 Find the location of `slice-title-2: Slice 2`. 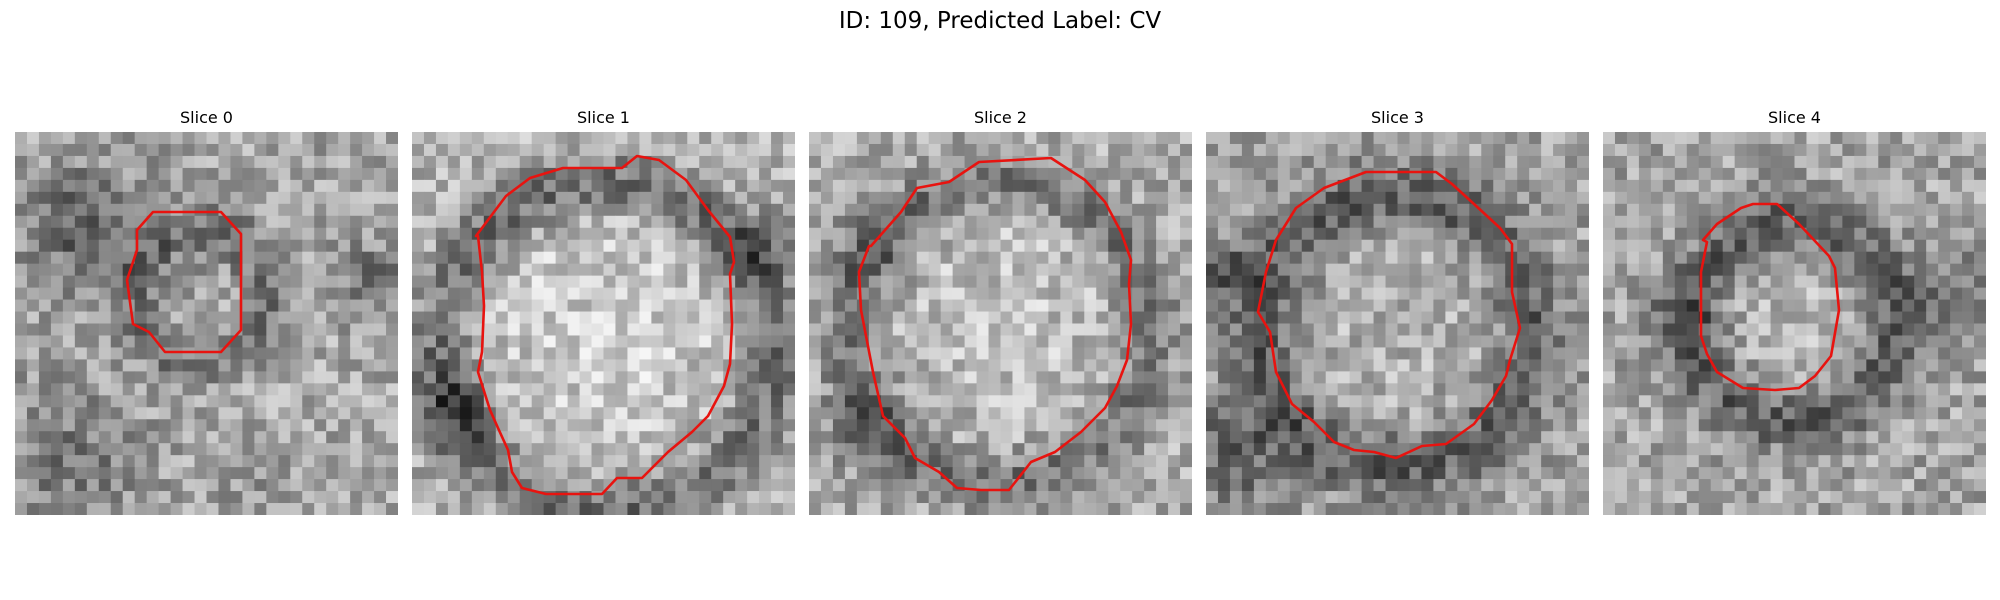

slice-title-2: Slice 2 is located at coordinates (1000, 117).